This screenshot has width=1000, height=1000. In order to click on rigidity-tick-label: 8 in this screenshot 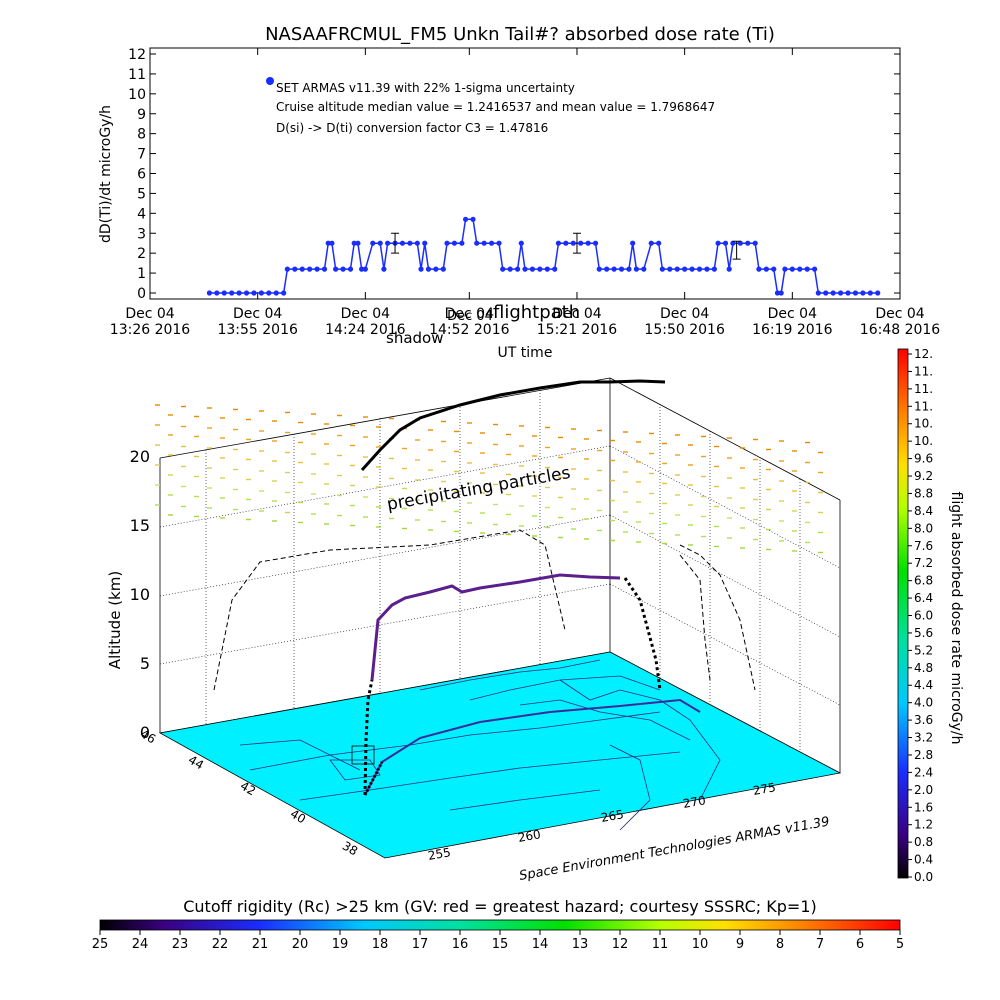, I will do `click(780, 944)`.